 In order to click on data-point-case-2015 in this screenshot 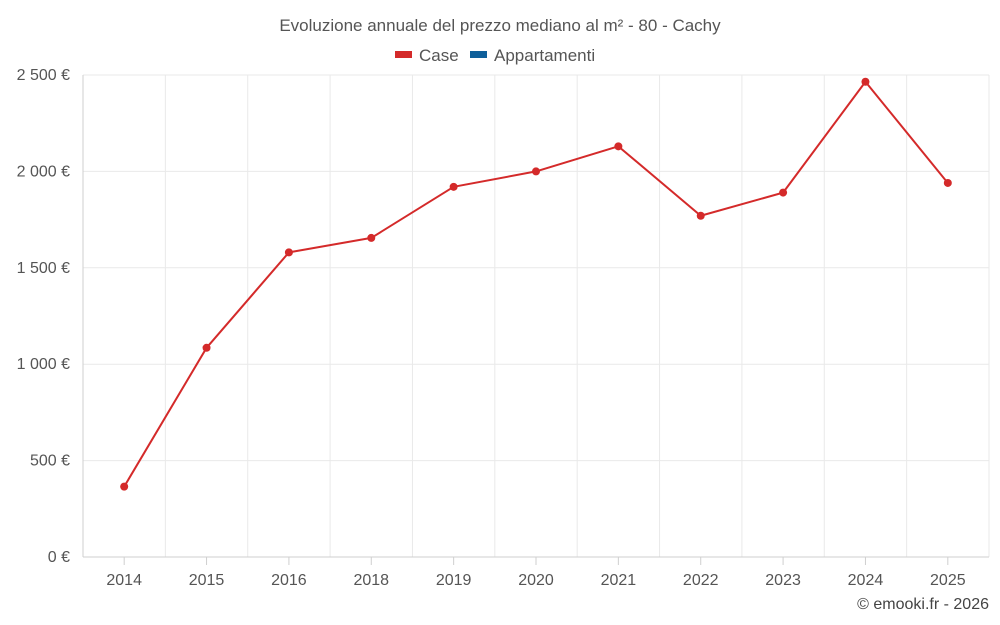, I will do `click(206, 347)`.